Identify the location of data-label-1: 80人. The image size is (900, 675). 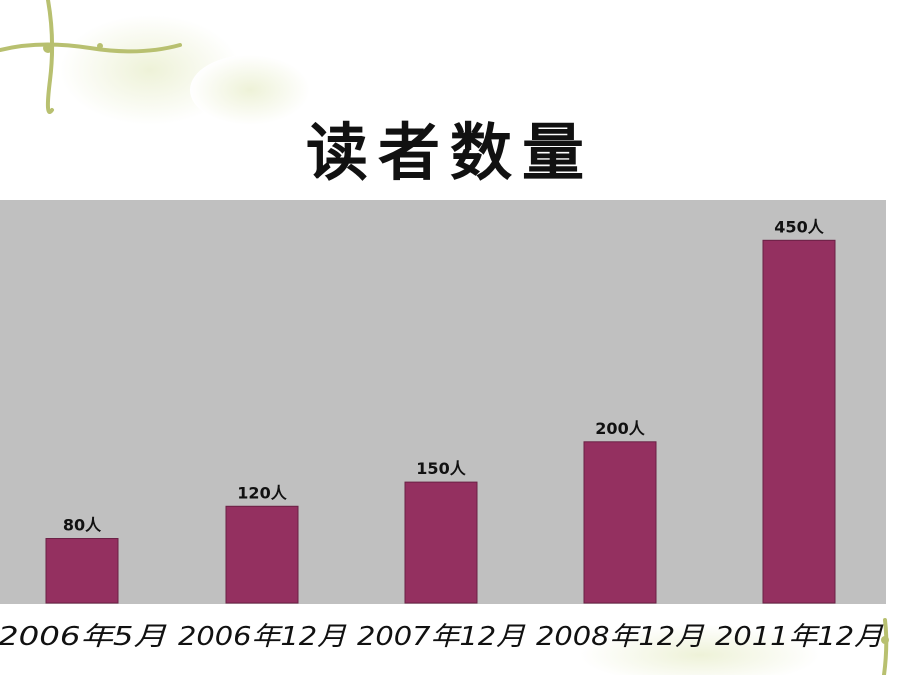
(82, 525).